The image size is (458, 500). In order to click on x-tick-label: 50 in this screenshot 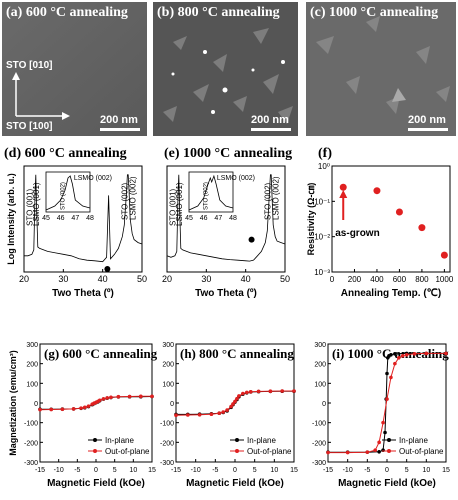, I will do `click(285, 279)`.